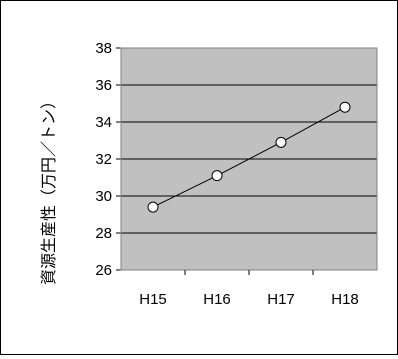  I want to click on y-tick-label: 36, so click(103, 85).